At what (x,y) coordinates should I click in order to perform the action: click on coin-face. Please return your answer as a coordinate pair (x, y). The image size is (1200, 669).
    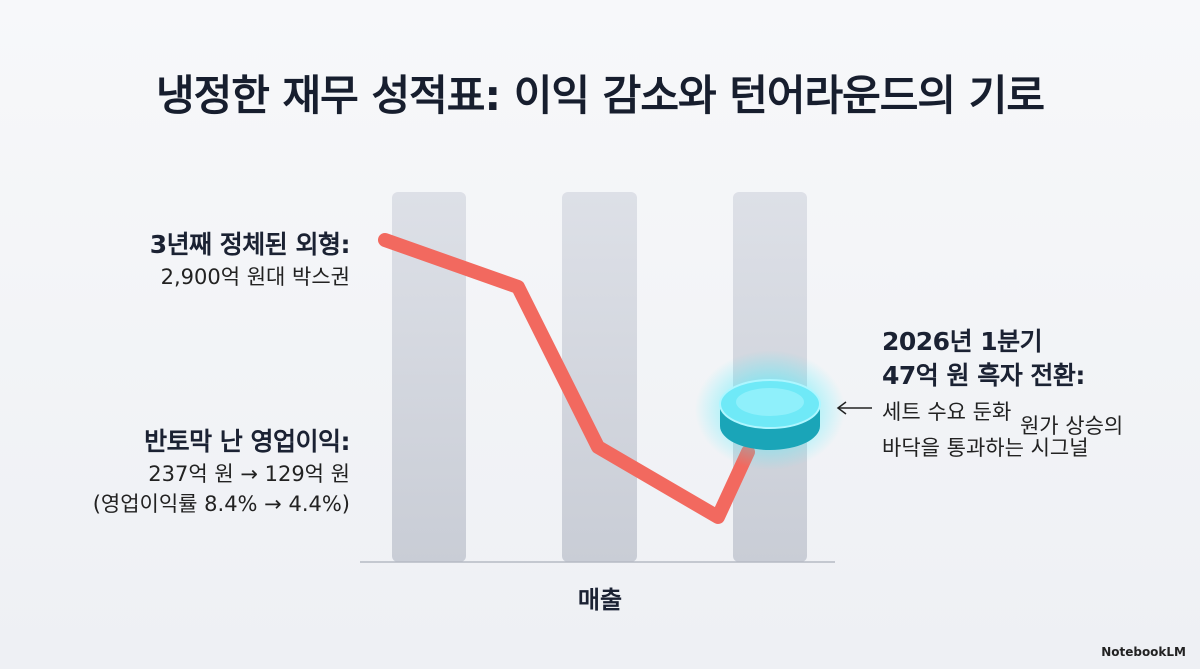
    Looking at the image, I should click on (770, 402).